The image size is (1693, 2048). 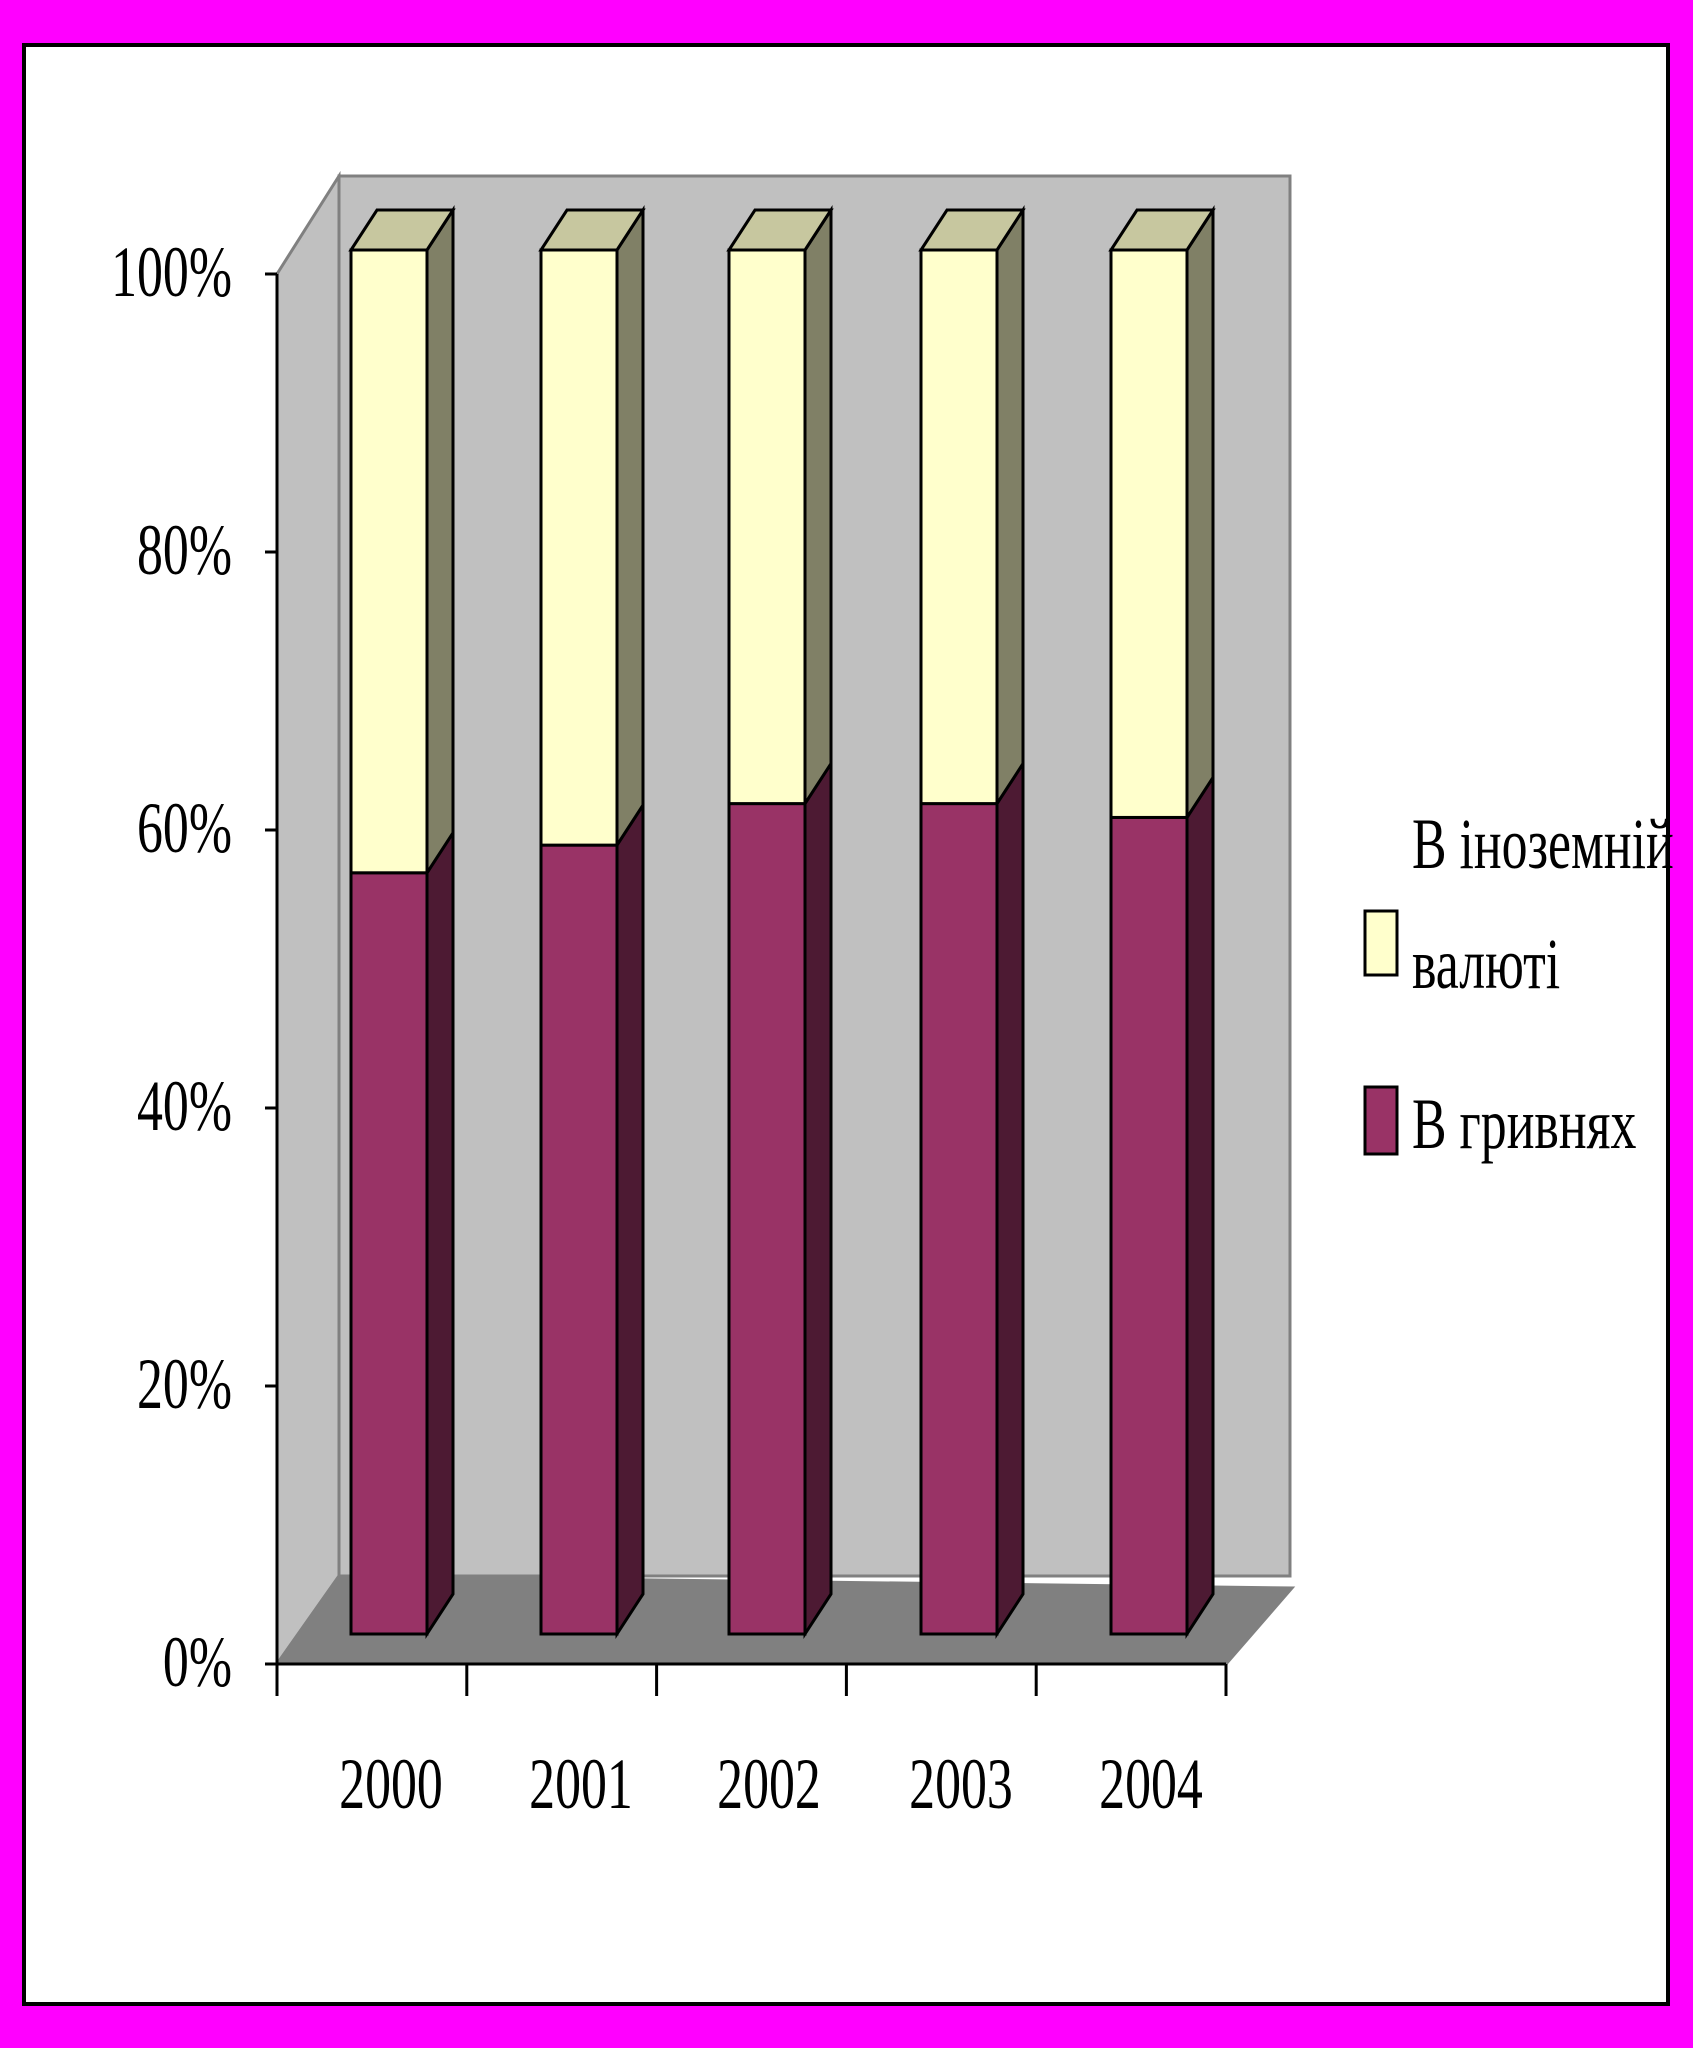 What do you see at coordinates (581, 1784) in the screenshot?
I see `x-tick-label: 2001` at bounding box center [581, 1784].